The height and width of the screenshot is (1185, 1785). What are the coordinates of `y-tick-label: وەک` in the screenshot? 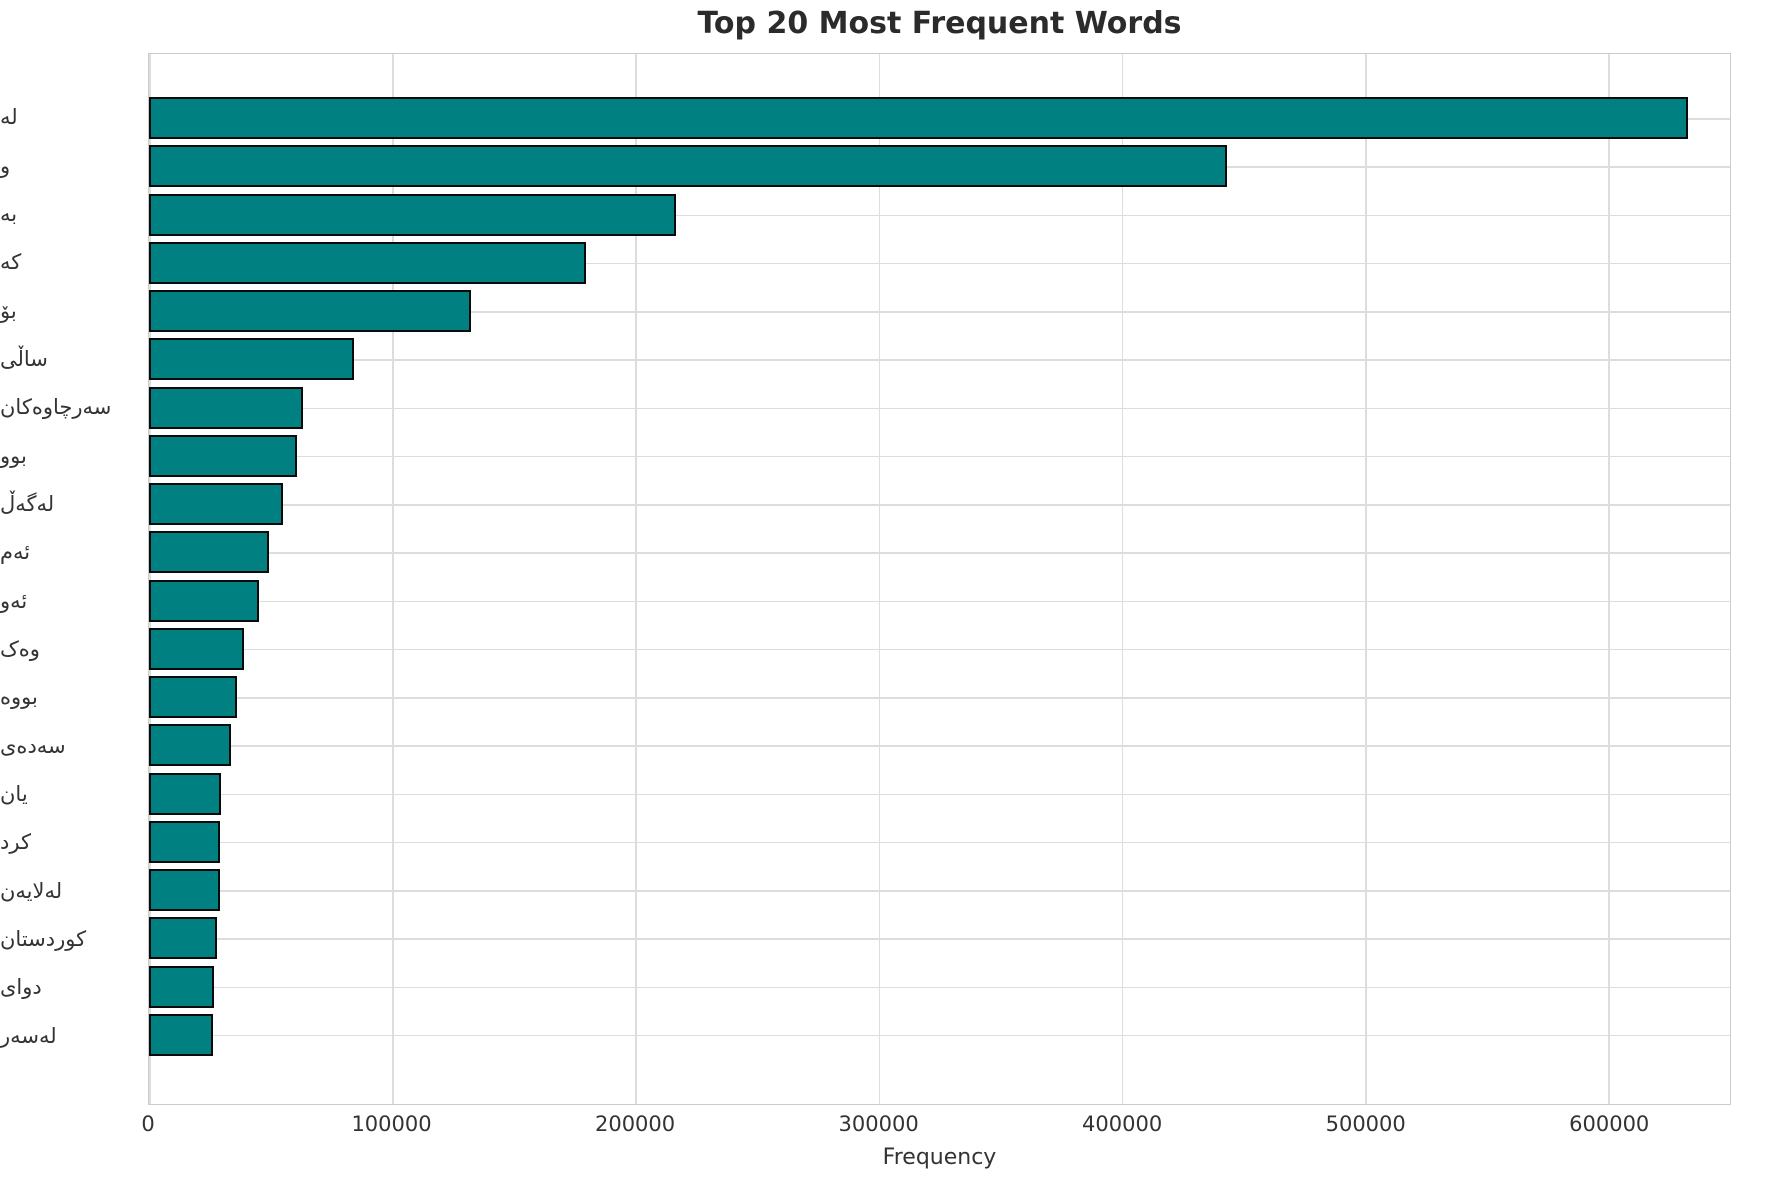 It's located at (20, 648).